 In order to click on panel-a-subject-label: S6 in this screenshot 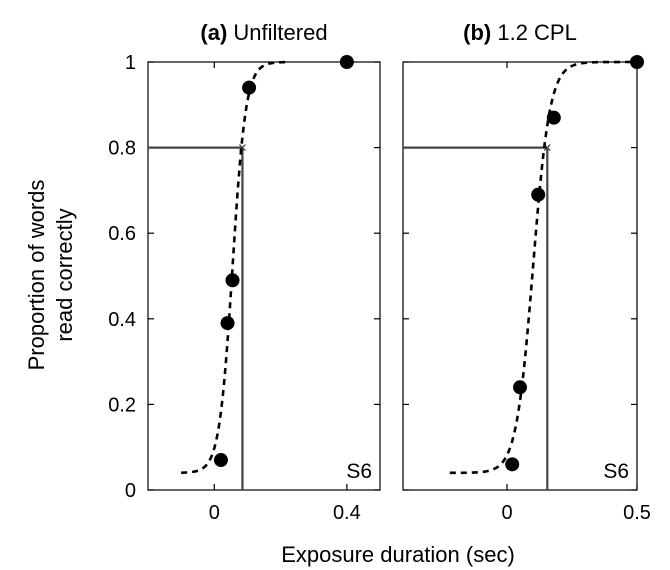, I will do `click(359, 471)`.